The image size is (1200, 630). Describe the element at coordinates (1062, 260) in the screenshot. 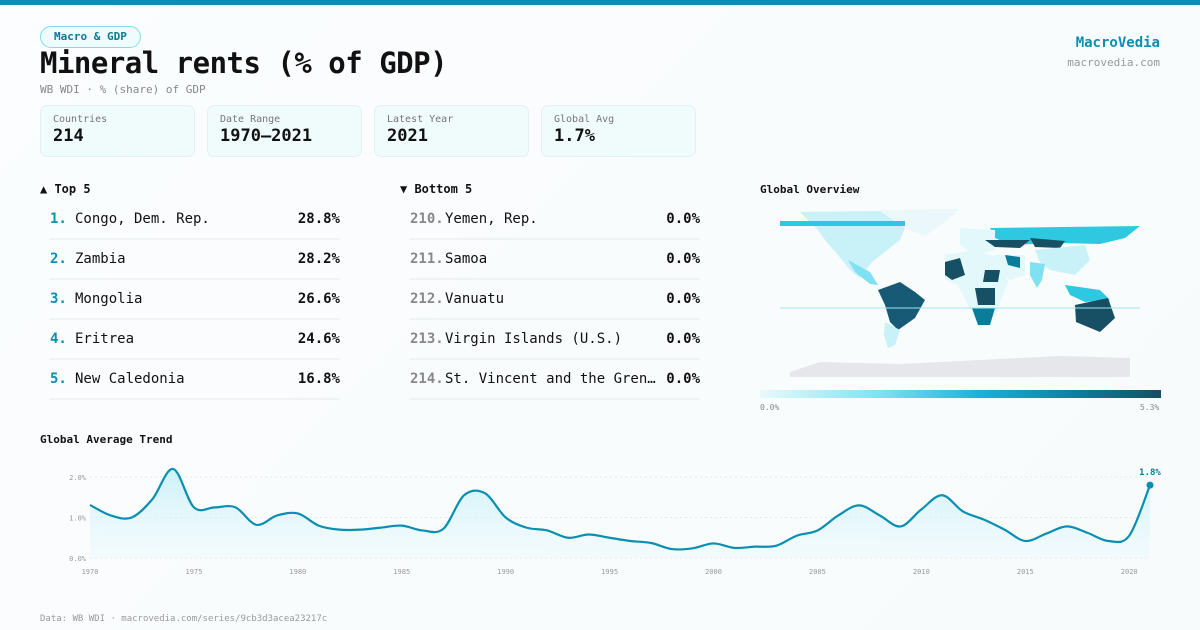

I see `map-china` at that location.